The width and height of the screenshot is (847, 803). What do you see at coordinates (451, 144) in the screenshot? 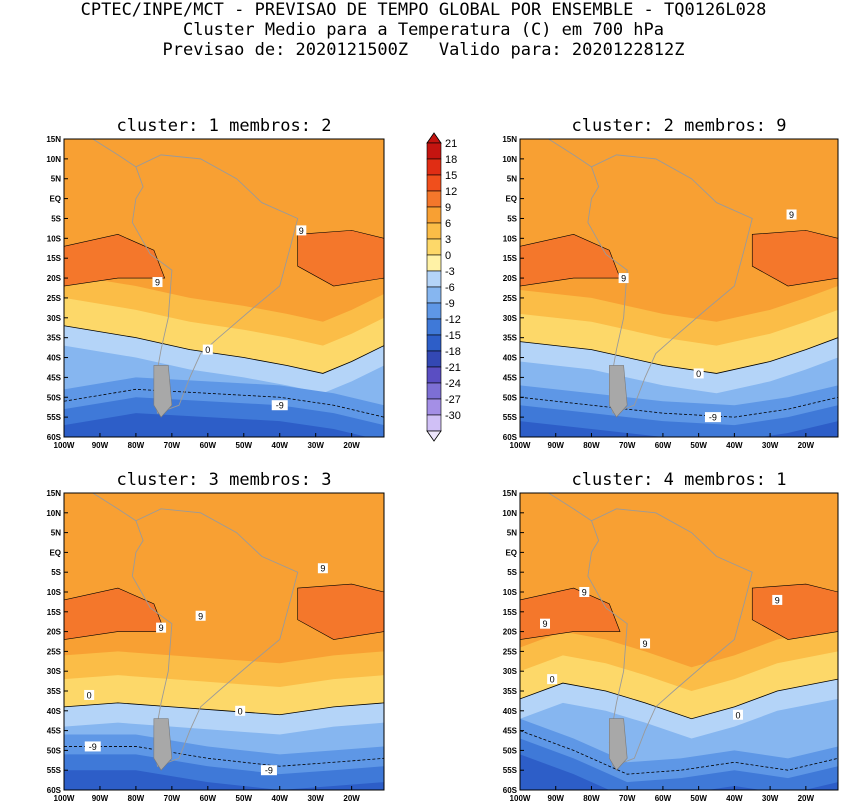
I see `colorbar-label: 21` at bounding box center [451, 144].